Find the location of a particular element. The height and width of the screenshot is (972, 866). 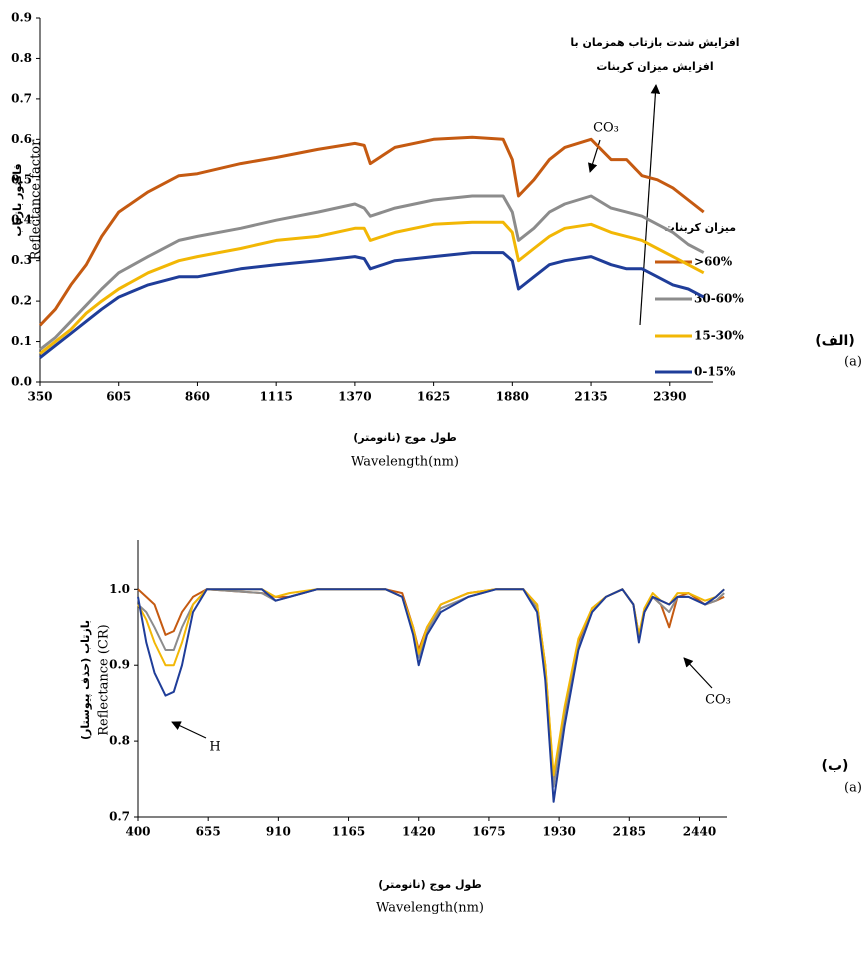

y-tick-label: 0.3 is located at coordinates (21, 260).